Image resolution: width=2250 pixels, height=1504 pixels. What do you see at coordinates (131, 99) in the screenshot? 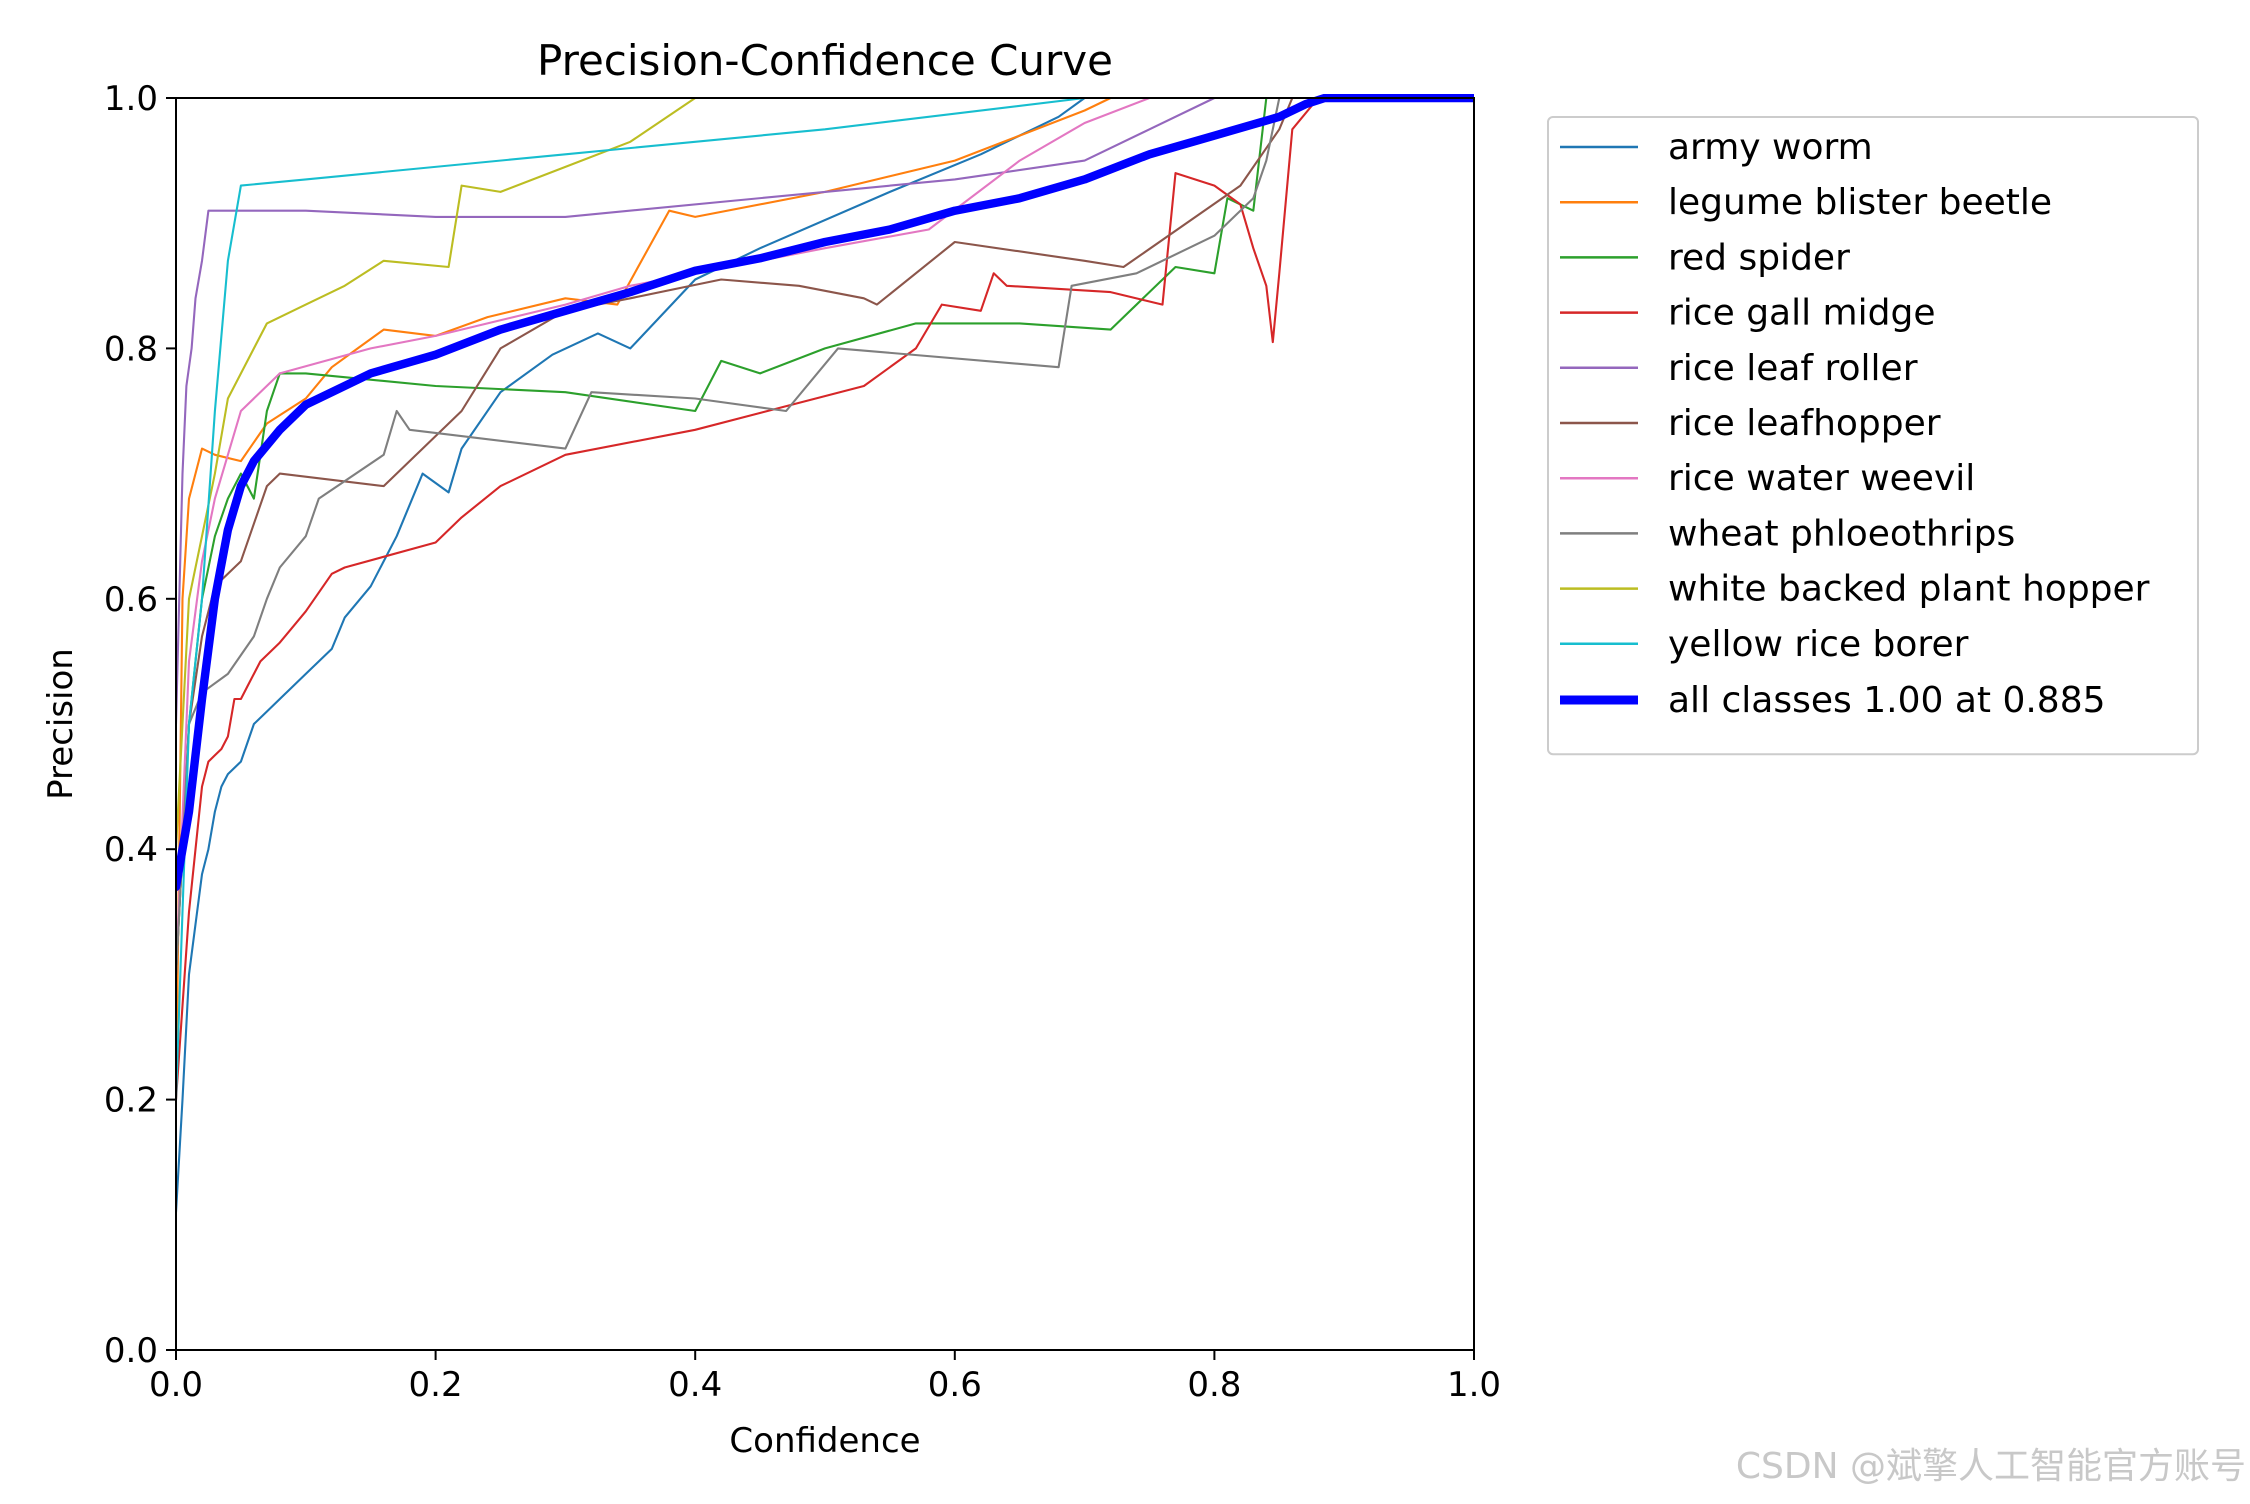
I see `y-tick-label: 1.0` at bounding box center [131, 99].